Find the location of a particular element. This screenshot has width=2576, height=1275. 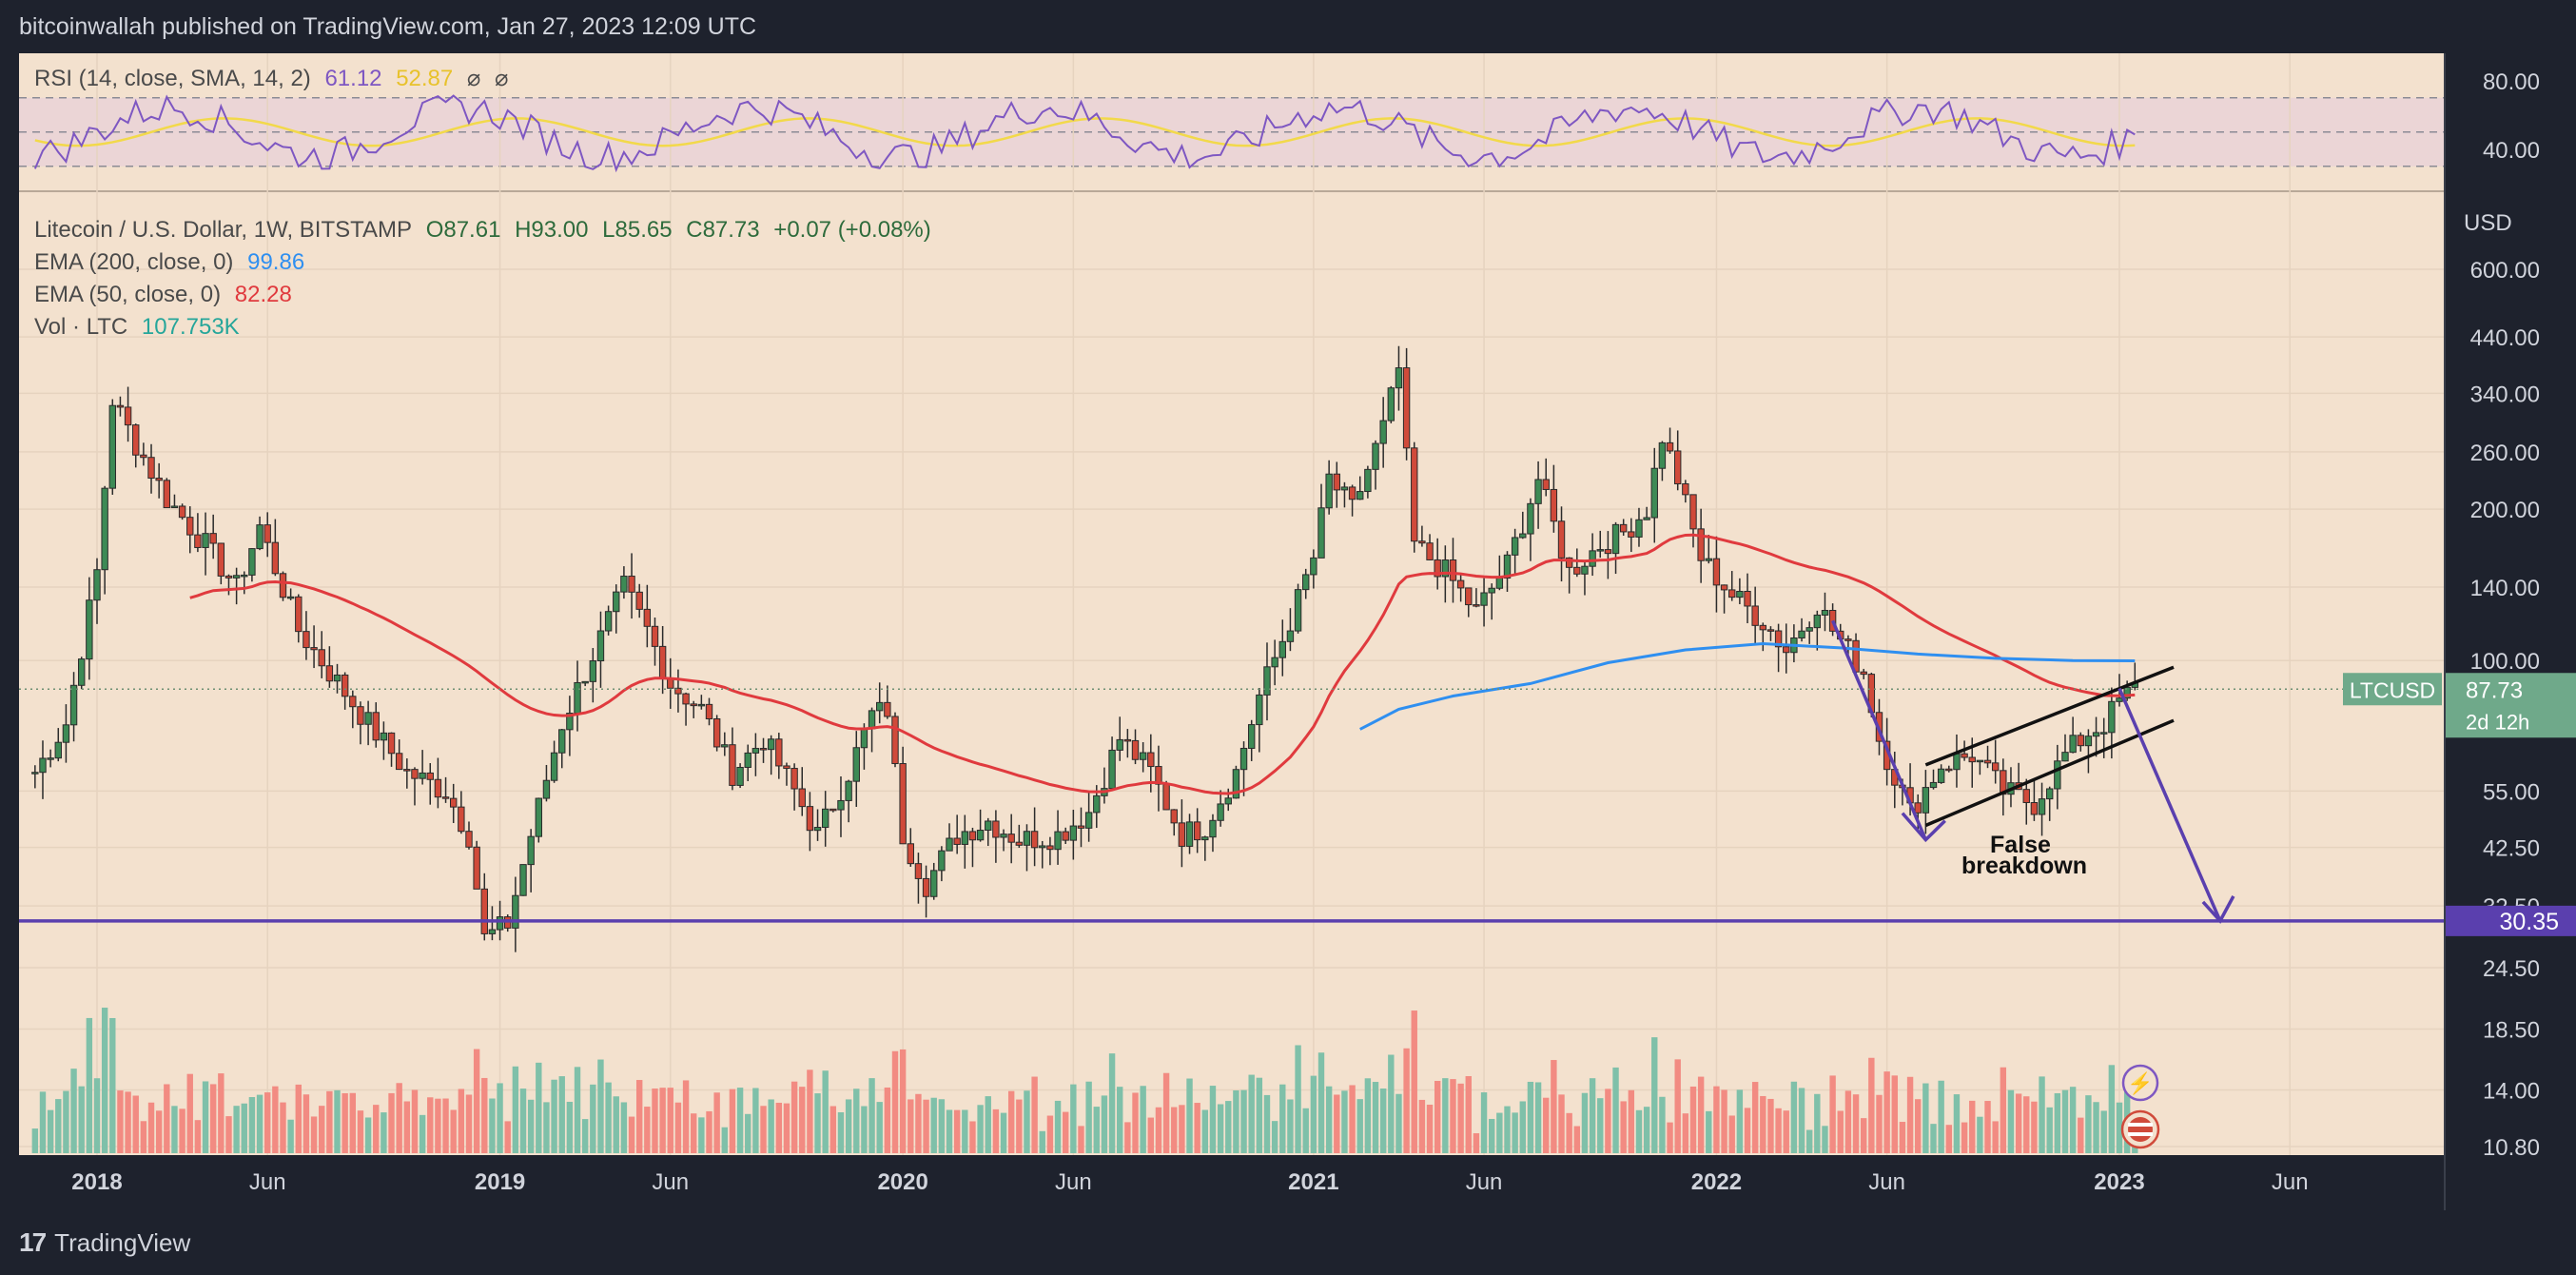

time-tick-label: 2023 is located at coordinates (2119, 1182).